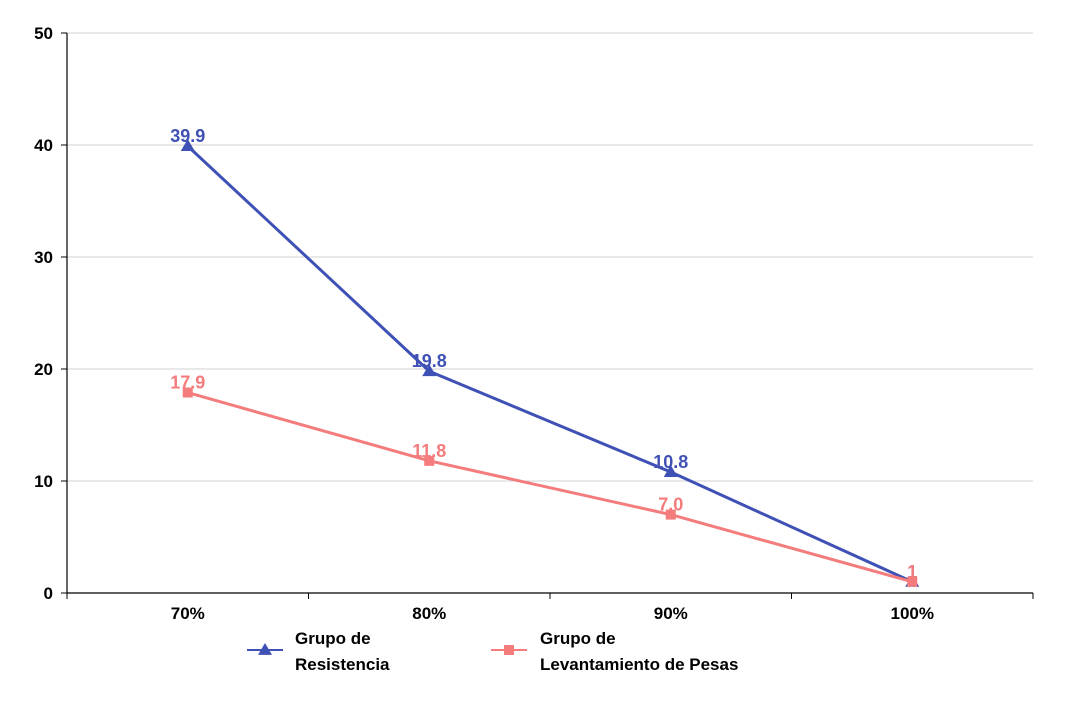 The height and width of the screenshot is (705, 1065). What do you see at coordinates (48, 593) in the screenshot?
I see `y-tick-label: 0` at bounding box center [48, 593].